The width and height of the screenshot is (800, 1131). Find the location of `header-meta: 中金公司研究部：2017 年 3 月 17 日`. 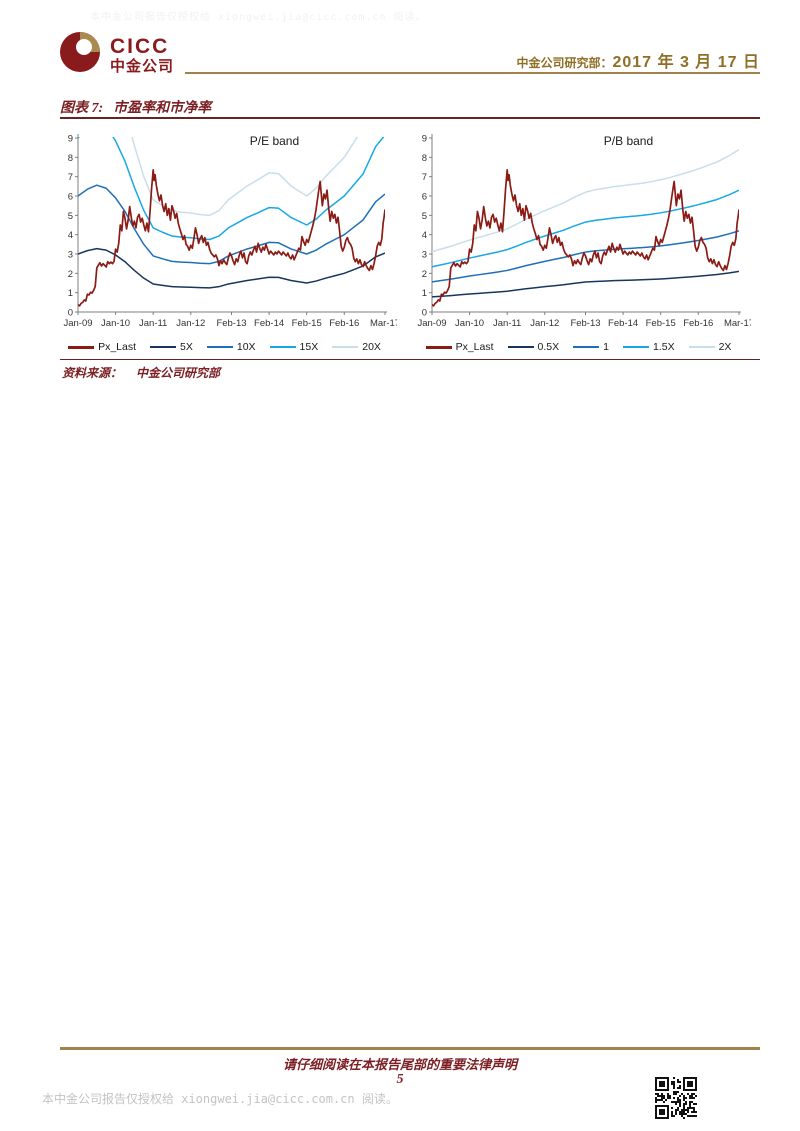

header-meta: 中金公司研究部：2017 年 3 月 17 日 is located at coordinates (638, 60).